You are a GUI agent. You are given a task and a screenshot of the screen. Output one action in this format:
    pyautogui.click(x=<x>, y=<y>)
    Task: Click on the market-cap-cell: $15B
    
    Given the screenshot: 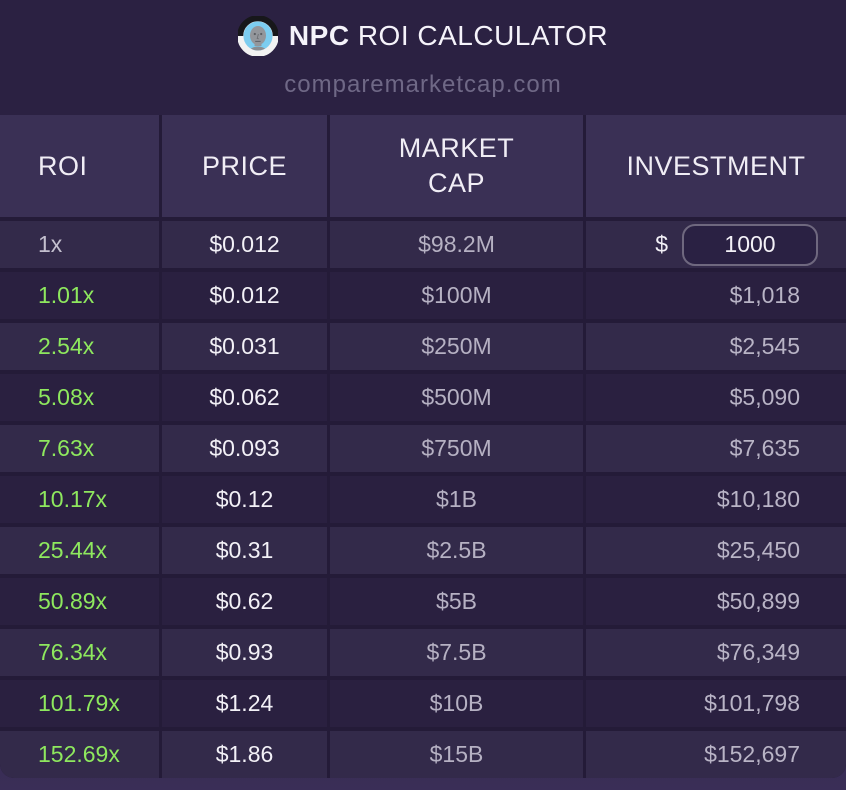 What is the action you would take?
    pyautogui.click(x=456, y=754)
    